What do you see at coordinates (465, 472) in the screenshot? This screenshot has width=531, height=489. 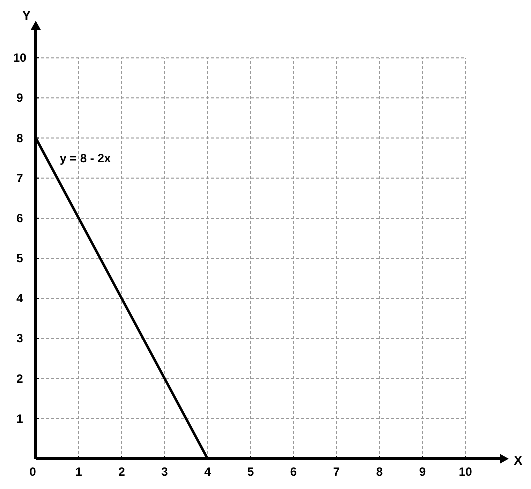 I see `x-tick-label: 10` at bounding box center [465, 472].